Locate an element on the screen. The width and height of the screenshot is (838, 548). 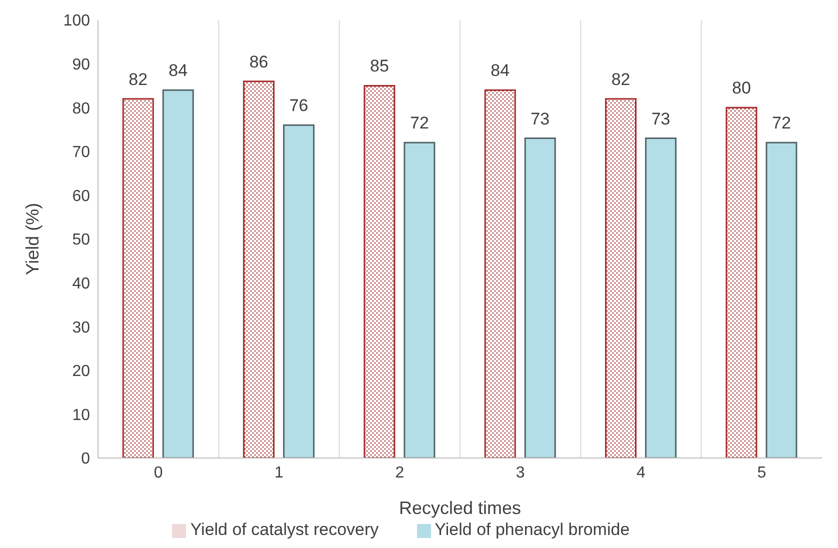
x-tick-label: 5 is located at coordinates (761, 473).